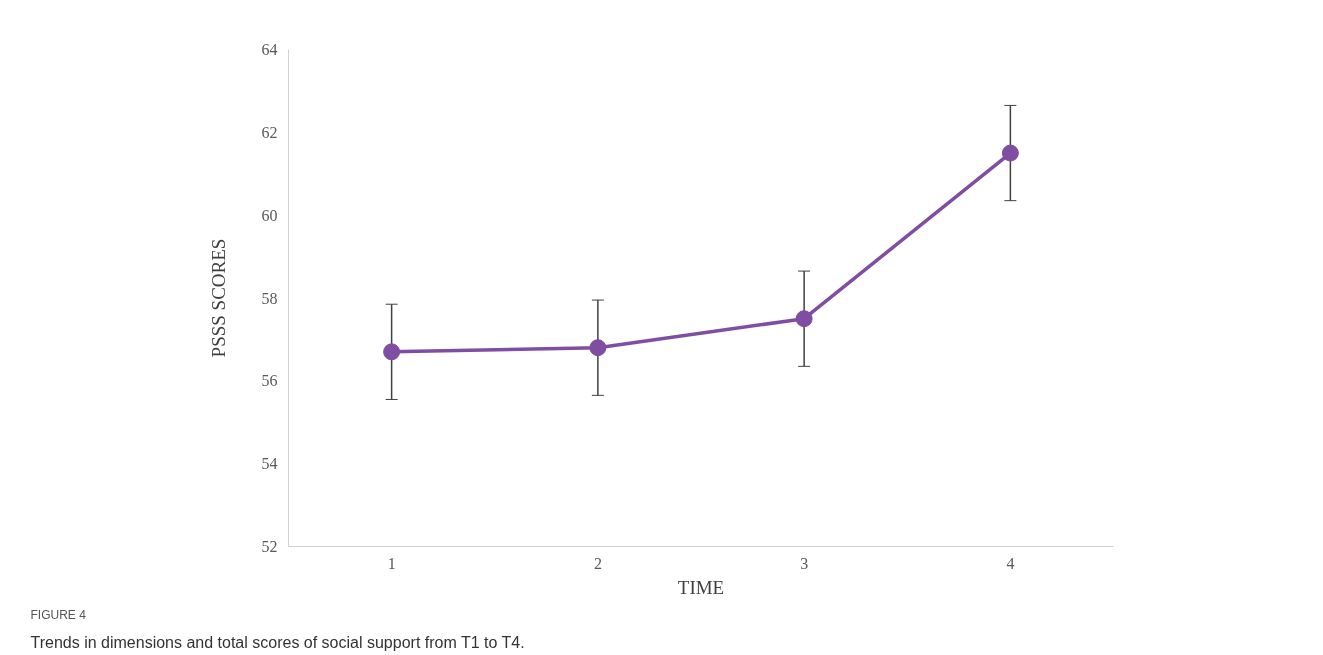 The image size is (1323, 655). What do you see at coordinates (804, 563) in the screenshot?
I see `x-tick-label: 3` at bounding box center [804, 563].